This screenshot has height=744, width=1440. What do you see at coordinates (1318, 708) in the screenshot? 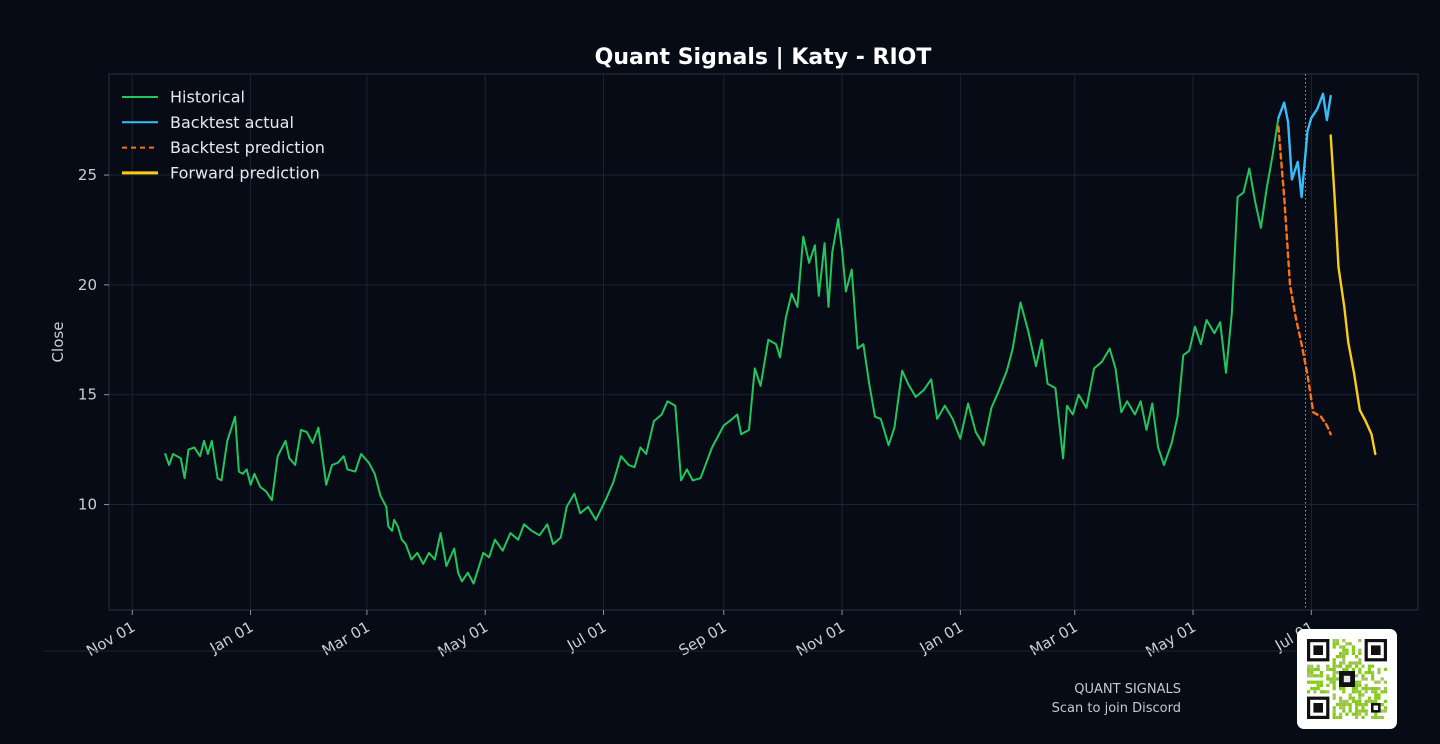
I see `qr-finder-inner` at bounding box center [1318, 708].